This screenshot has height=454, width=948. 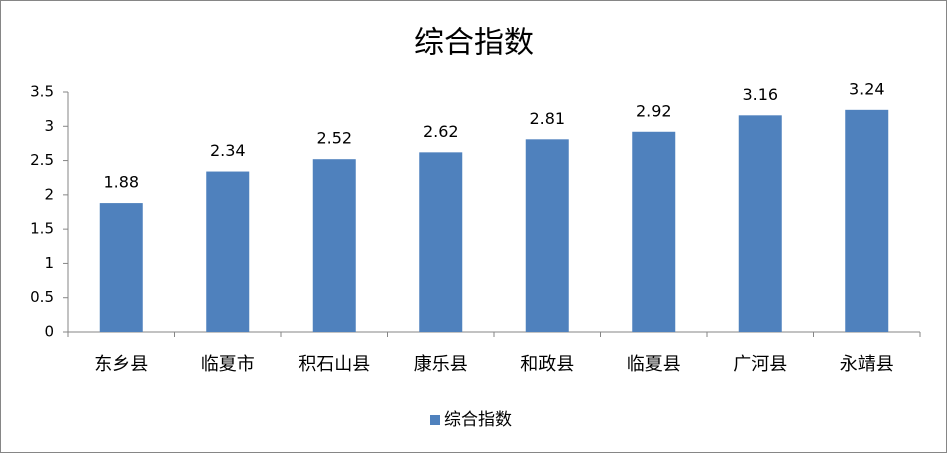 What do you see at coordinates (760, 364) in the screenshot?
I see `x-tick-label: 广河县` at bounding box center [760, 364].